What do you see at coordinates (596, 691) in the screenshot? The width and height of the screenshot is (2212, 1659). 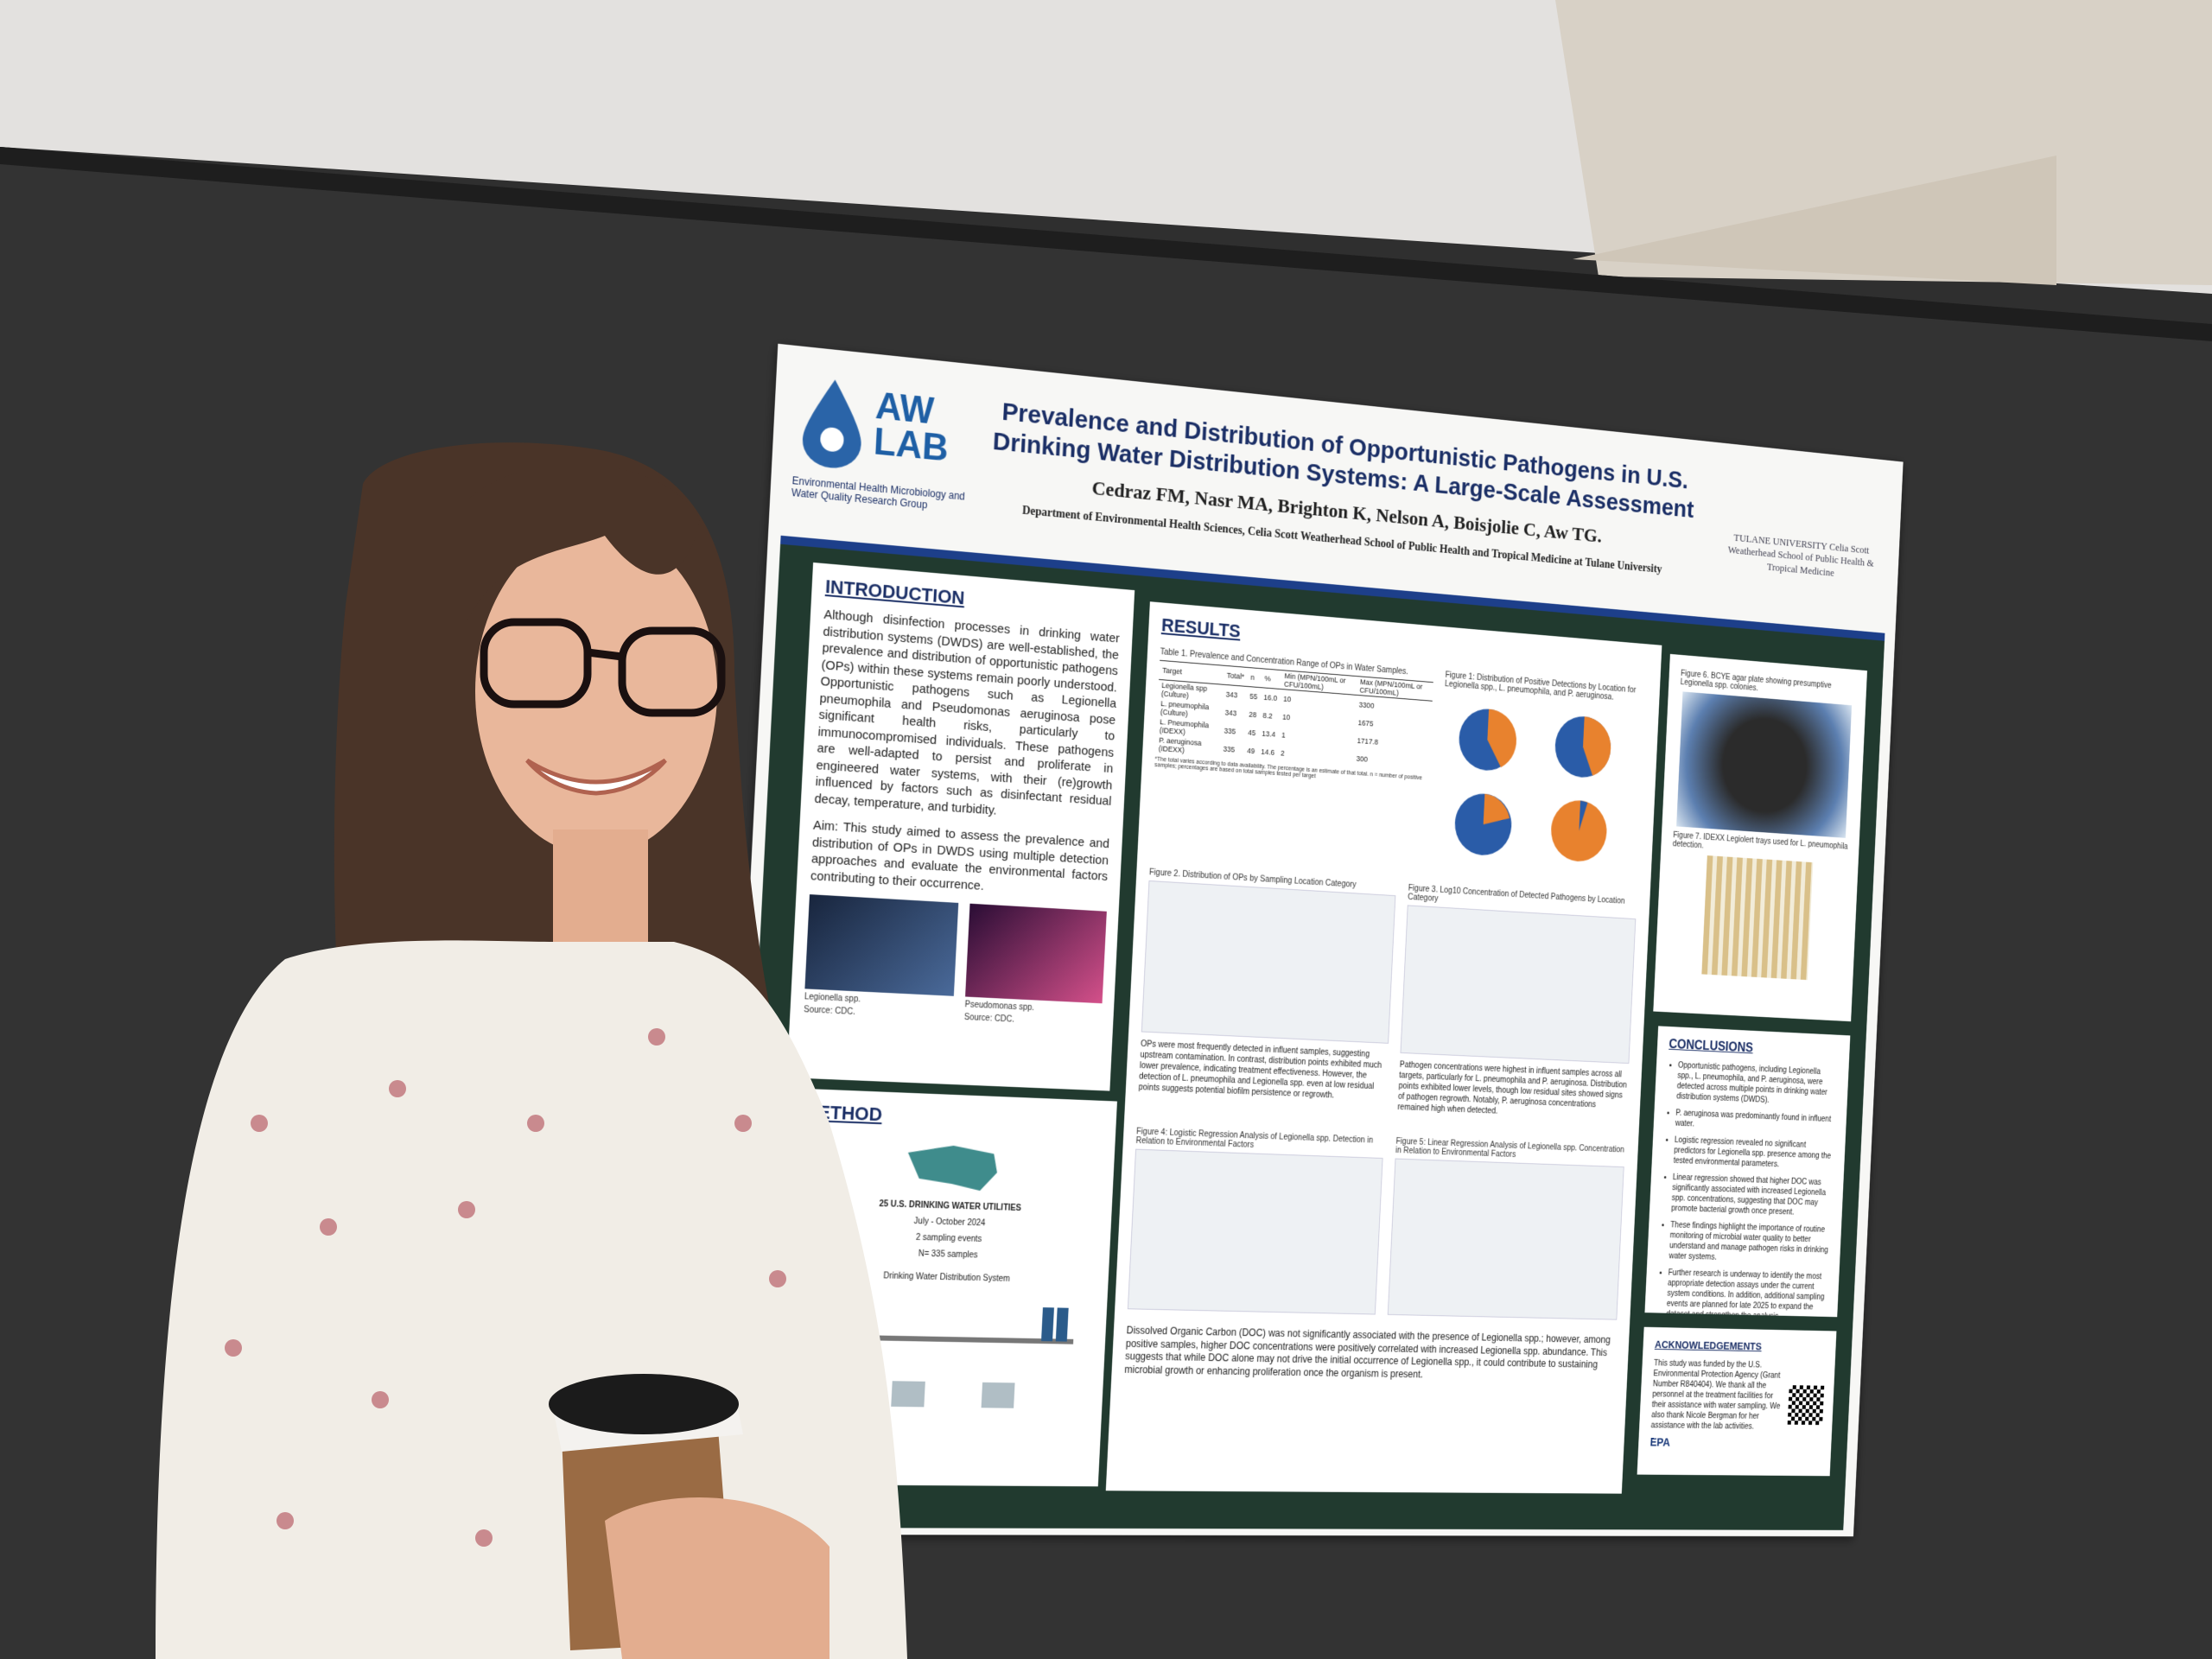 I see `face` at bounding box center [596, 691].